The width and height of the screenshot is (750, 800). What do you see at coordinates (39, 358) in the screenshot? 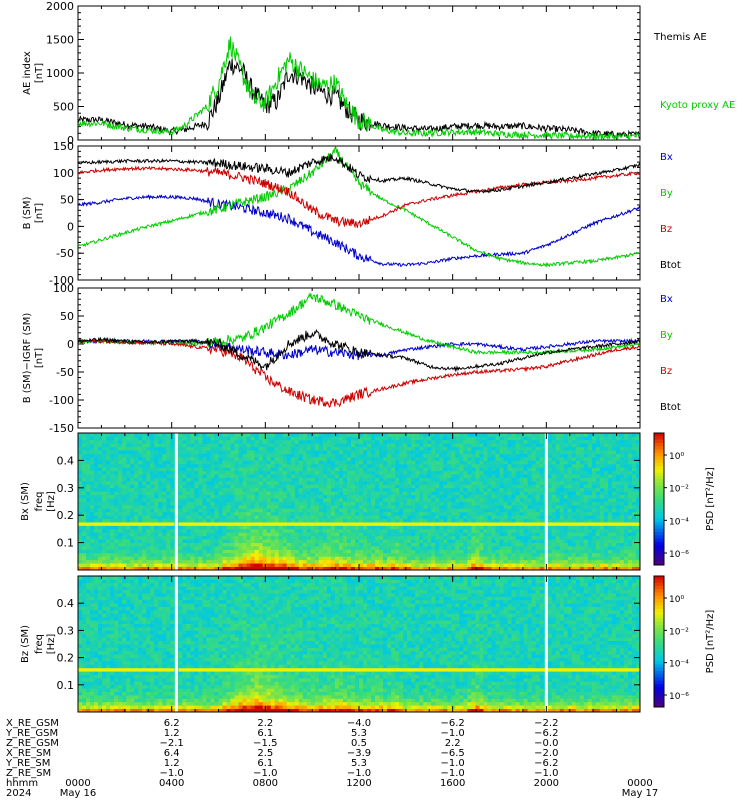
I see `y-axis-unit: [nT]` at bounding box center [39, 358].